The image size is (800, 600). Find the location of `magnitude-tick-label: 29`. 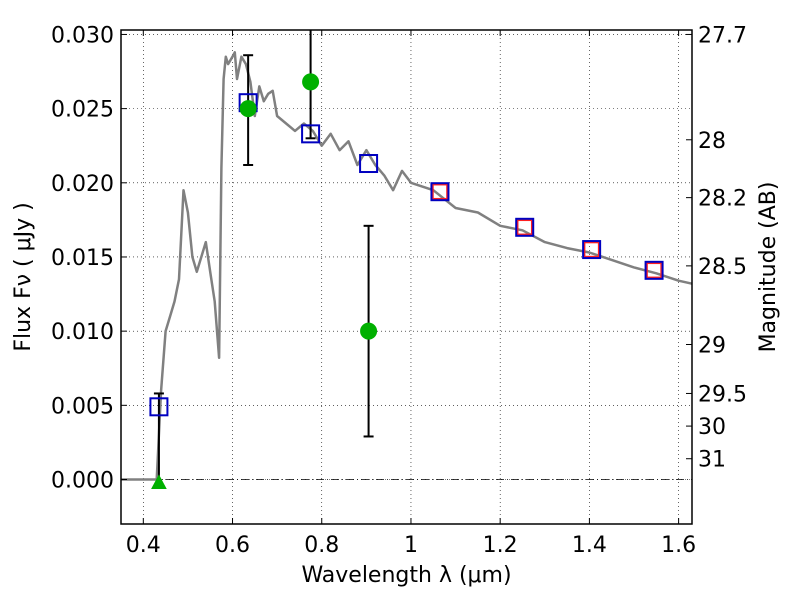

magnitude-tick-label: 29 is located at coordinates (712, 345).